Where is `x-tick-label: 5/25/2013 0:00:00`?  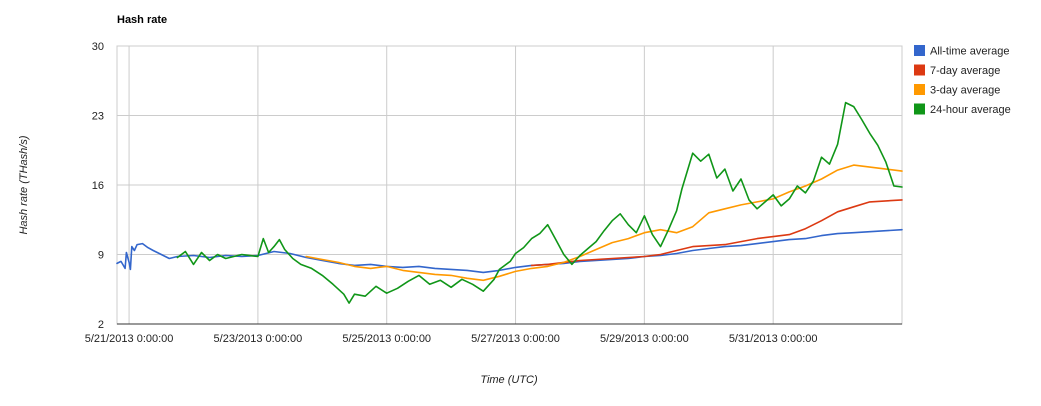
x-tick-label: 5/25/2013 0:00:00 is located at coordinates (386, 339).